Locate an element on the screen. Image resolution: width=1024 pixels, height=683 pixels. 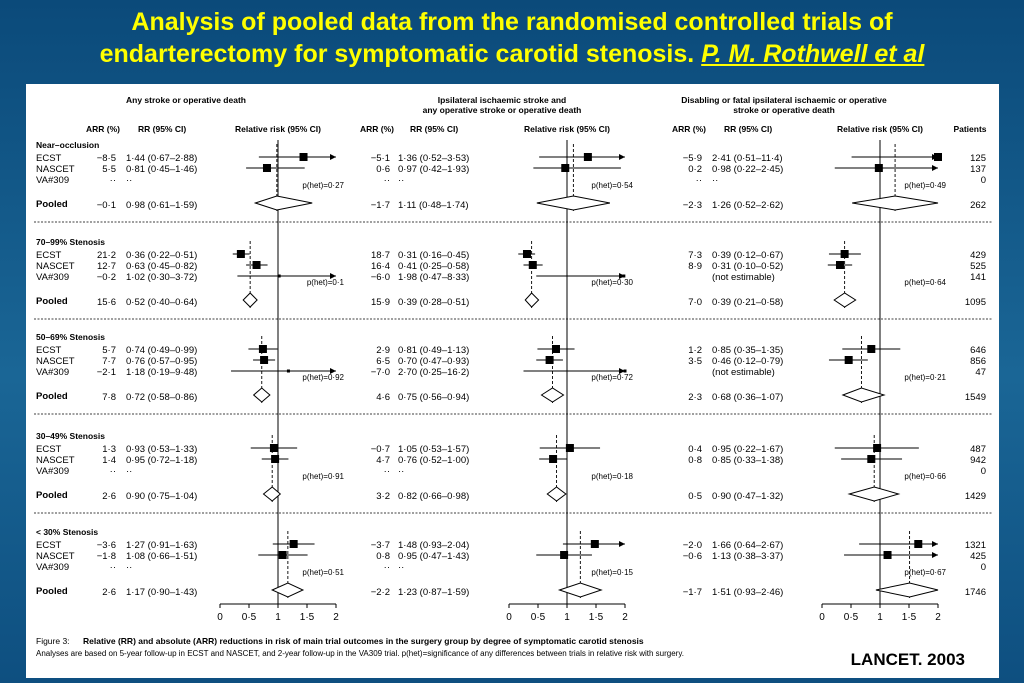
col-header-arr: ARR (%) is located at coordinates (103, 129).